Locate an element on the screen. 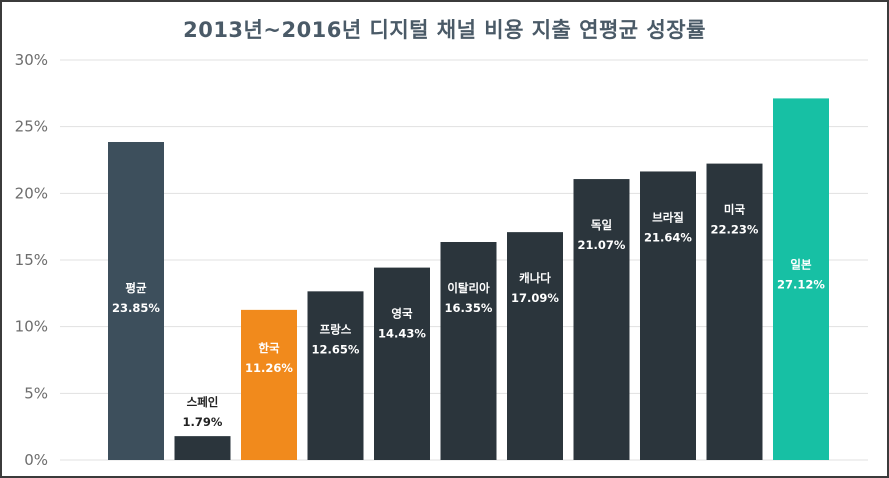 The height and width of the screenshot is (478, 889). y-tick-label: 0% is located at coordinates (36, 460).